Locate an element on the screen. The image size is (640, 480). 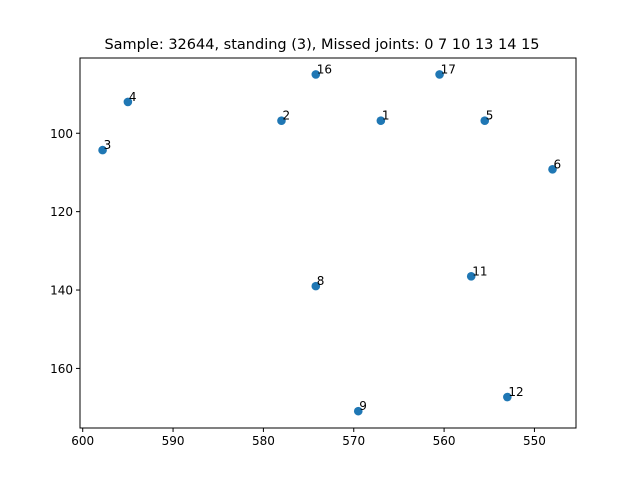
x-tick-label: 560 is located at coordinates (444, 441).